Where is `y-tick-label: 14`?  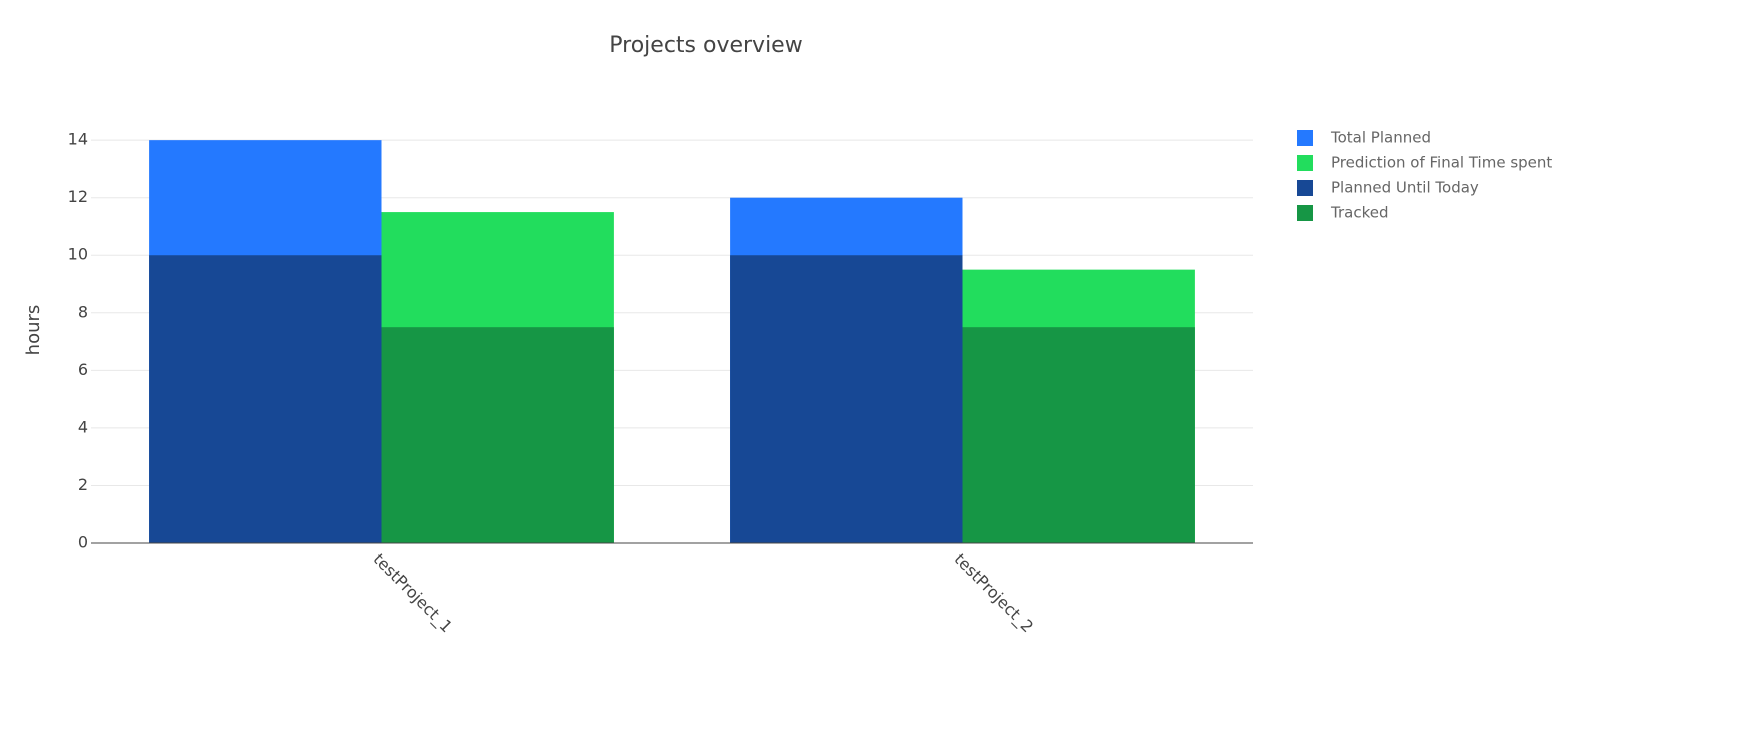
y-tick-label: 14 is located at coordinates (78, 139).